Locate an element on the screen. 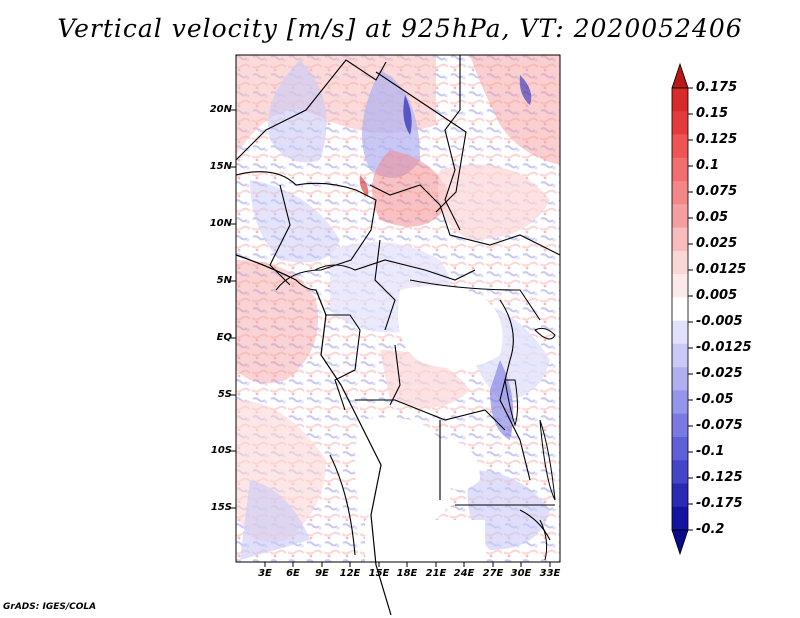 Image resolution: width=800 pixels, height=618 pixels. colorbar-label: 0.005 is located at coordinates (717, 295).